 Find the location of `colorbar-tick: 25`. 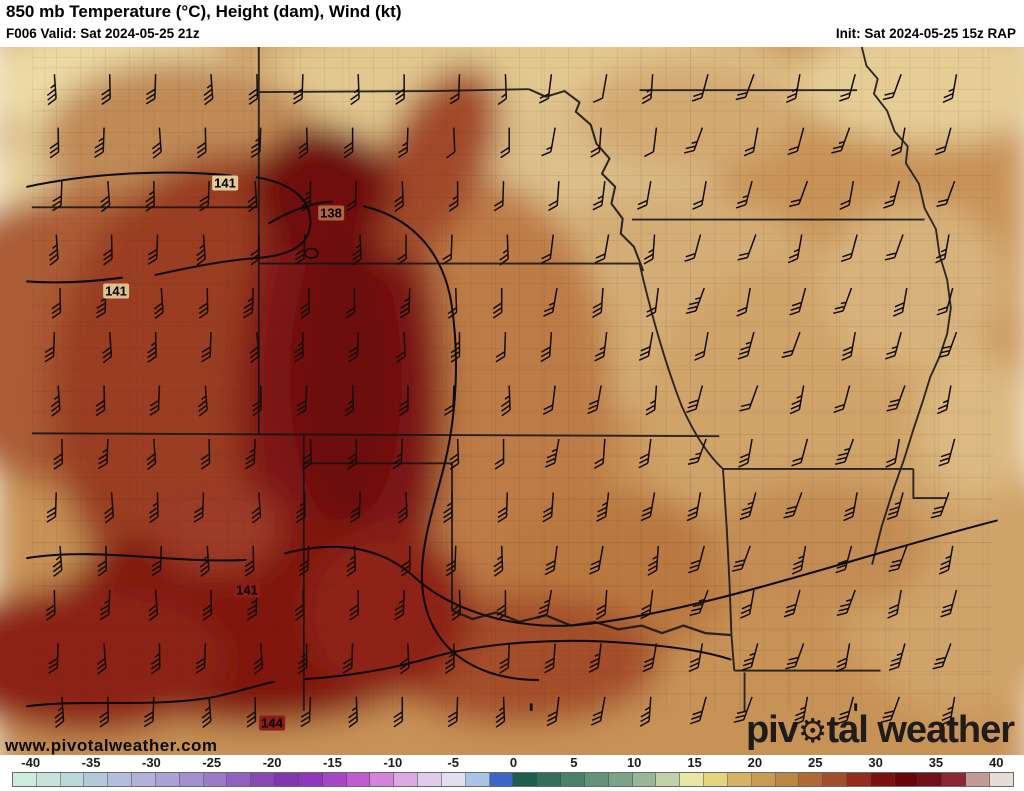

colorbar-tick: 25 is located at coordinates (815, 762).